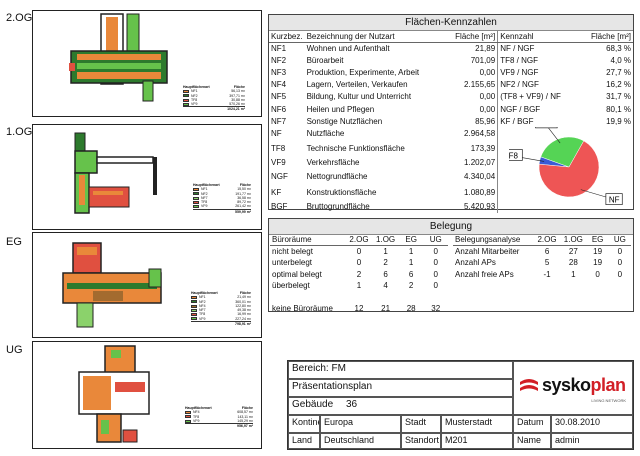 The height and width of the screenshot is (456, 640). I want to click on kpi-cell-kz: TF8 / NGF, so click(536, 60).